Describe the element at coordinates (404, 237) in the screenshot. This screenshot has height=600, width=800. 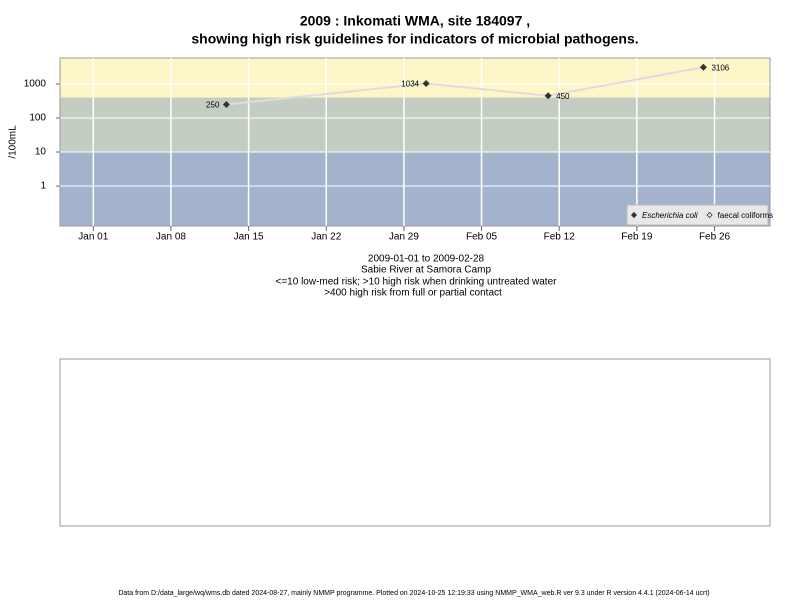
I see `x-tick-label: Jan 29` at that location.